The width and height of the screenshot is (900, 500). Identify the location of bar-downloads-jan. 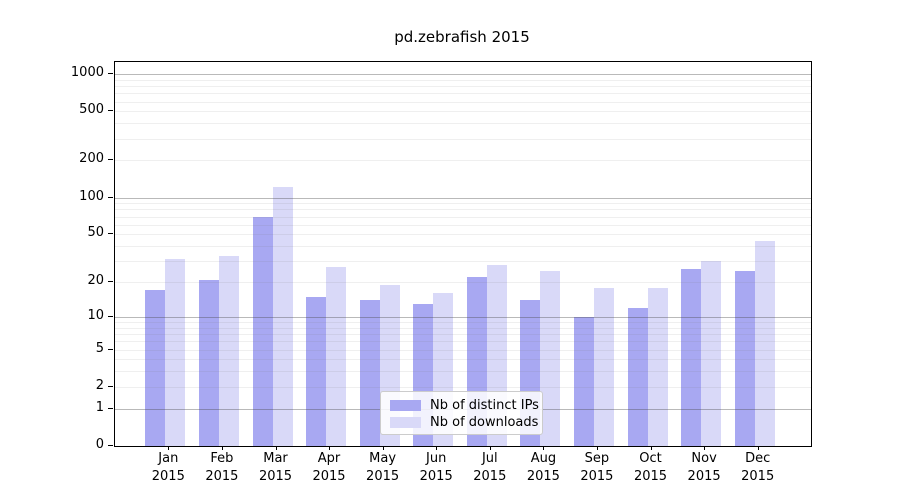
(175, 352).